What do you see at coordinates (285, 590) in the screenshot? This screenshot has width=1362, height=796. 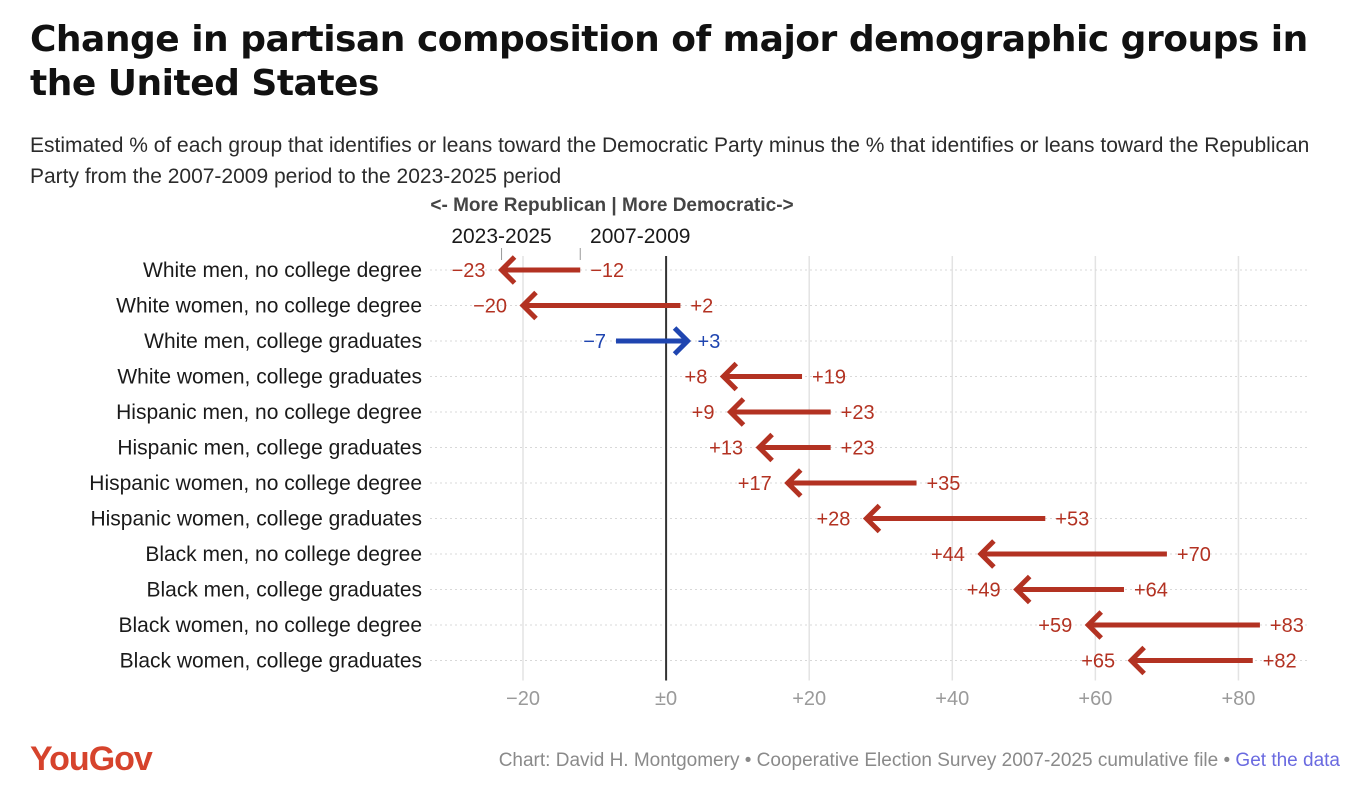 I see `category-label: Black men, college graduates` at bounding box center [285, 590].